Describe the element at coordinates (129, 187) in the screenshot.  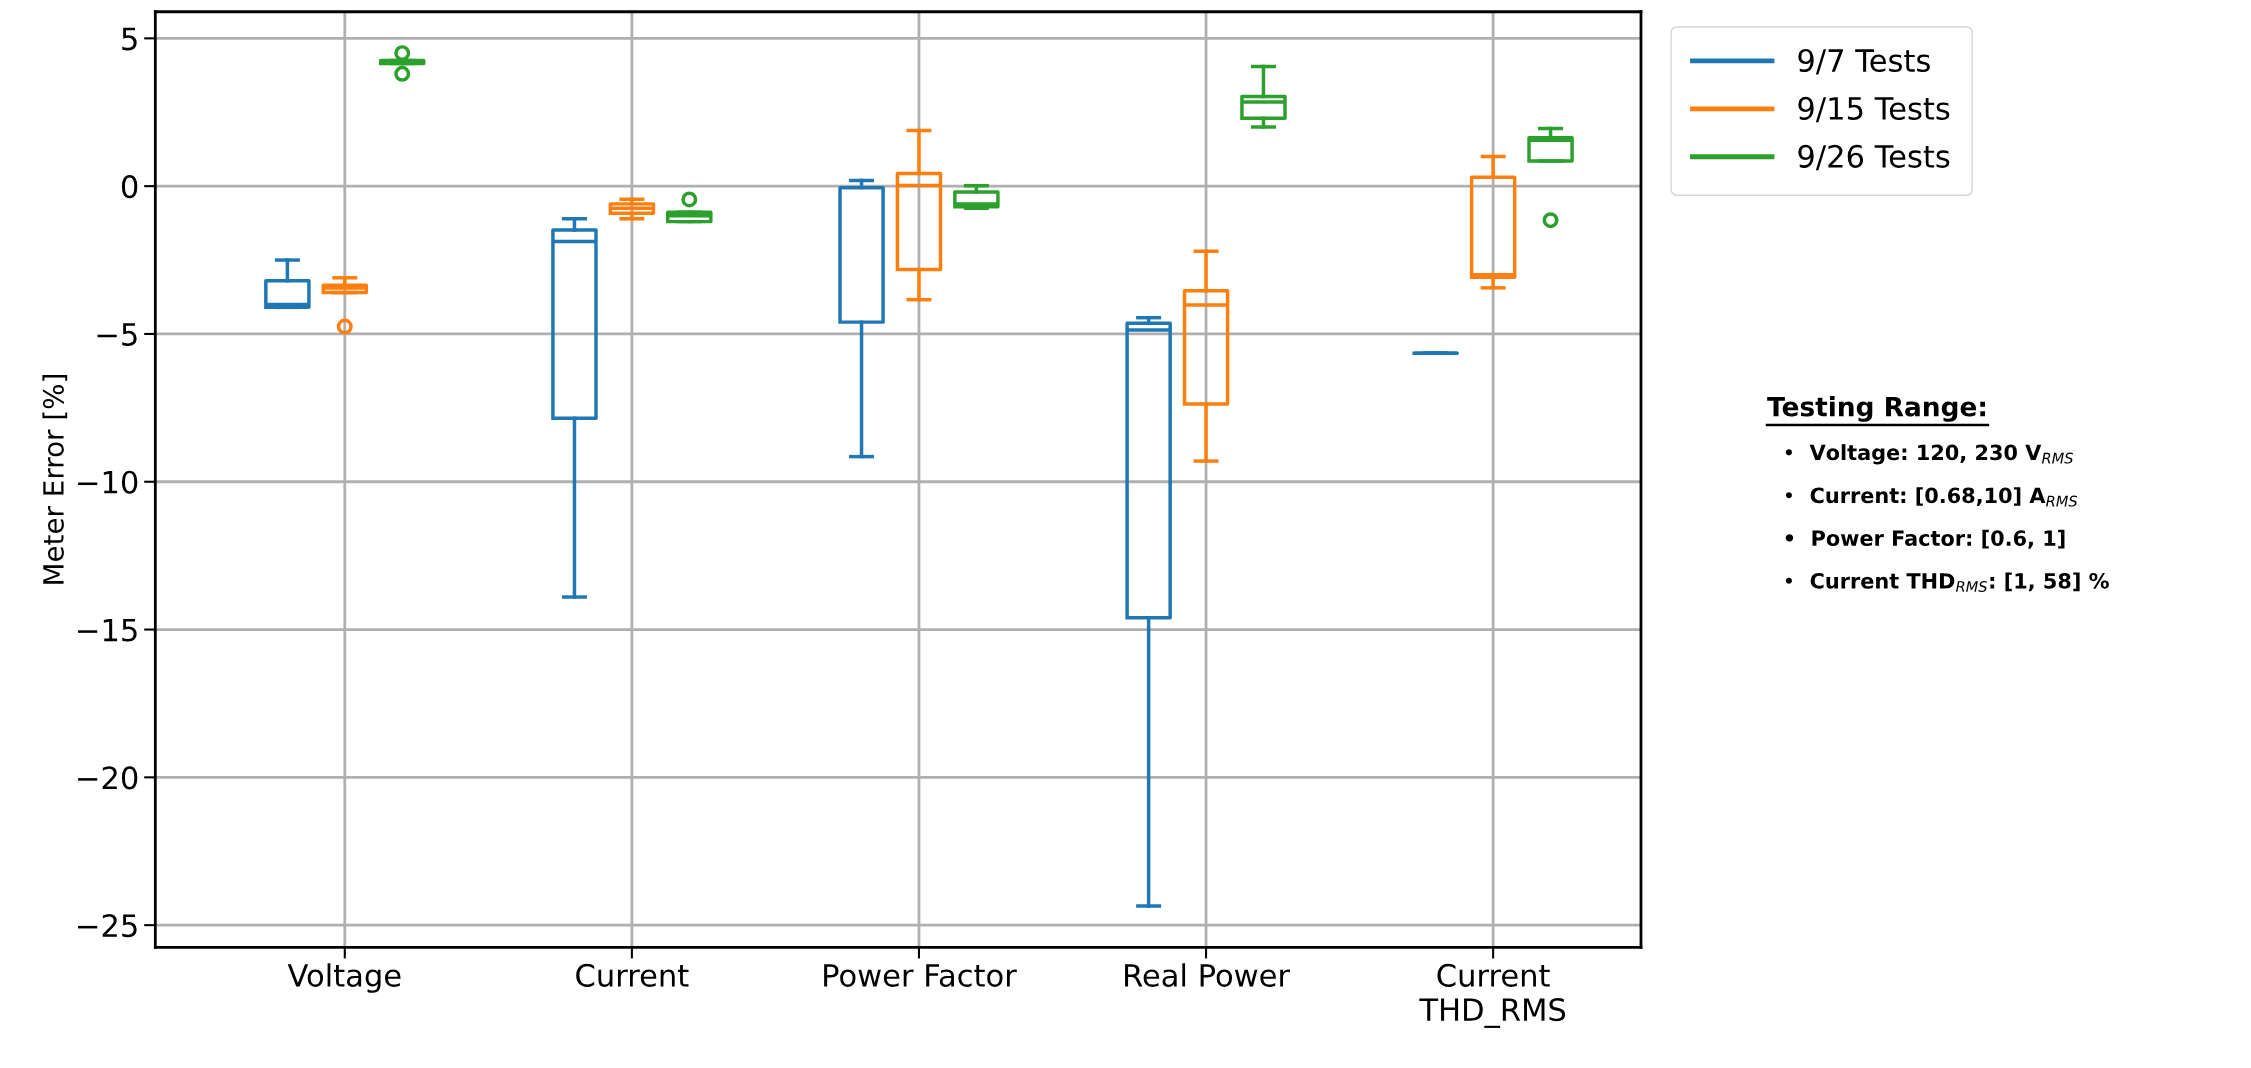
I see `y-tick-label: 0` at that location.